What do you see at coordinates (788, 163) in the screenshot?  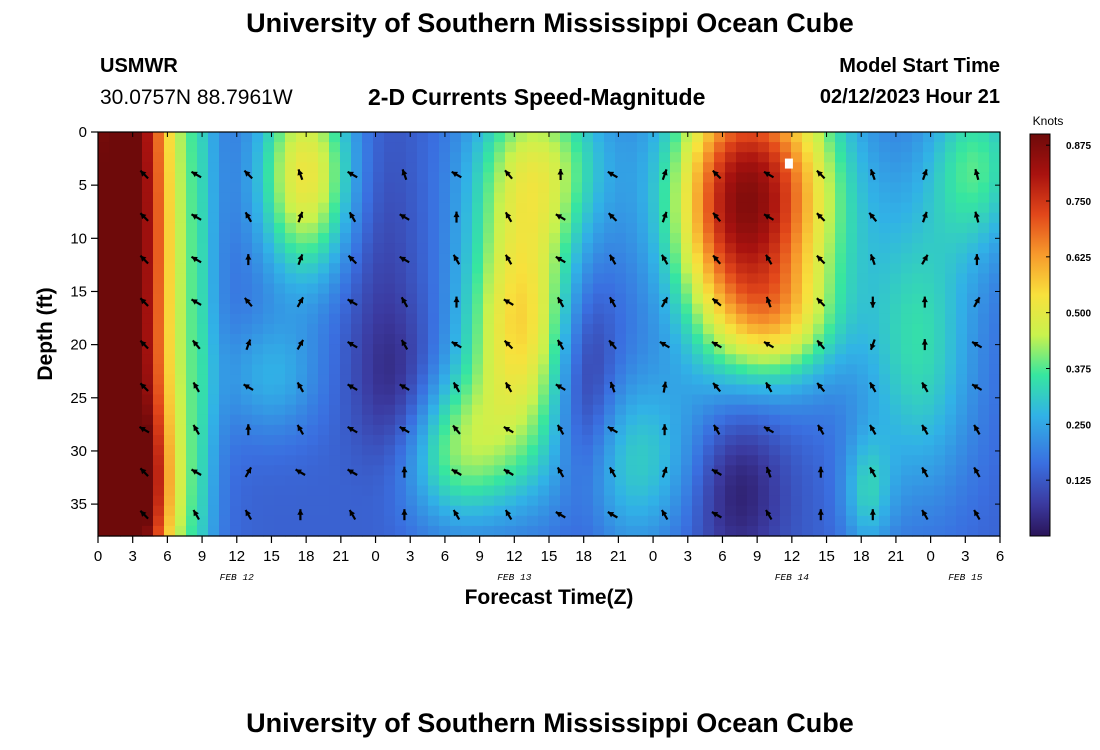 I see `max-marker` at bounding box center [788, 163].